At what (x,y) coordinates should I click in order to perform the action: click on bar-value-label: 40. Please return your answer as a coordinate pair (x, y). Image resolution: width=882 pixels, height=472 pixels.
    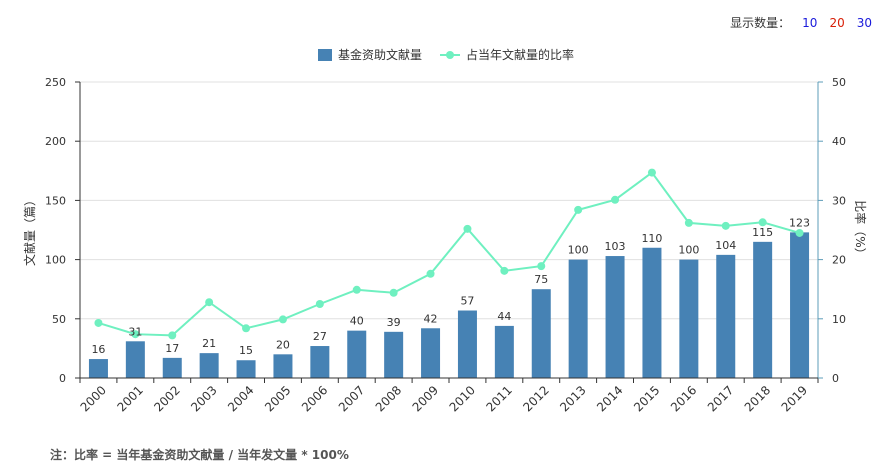
    Looking at the image, I should click on (357, 321).